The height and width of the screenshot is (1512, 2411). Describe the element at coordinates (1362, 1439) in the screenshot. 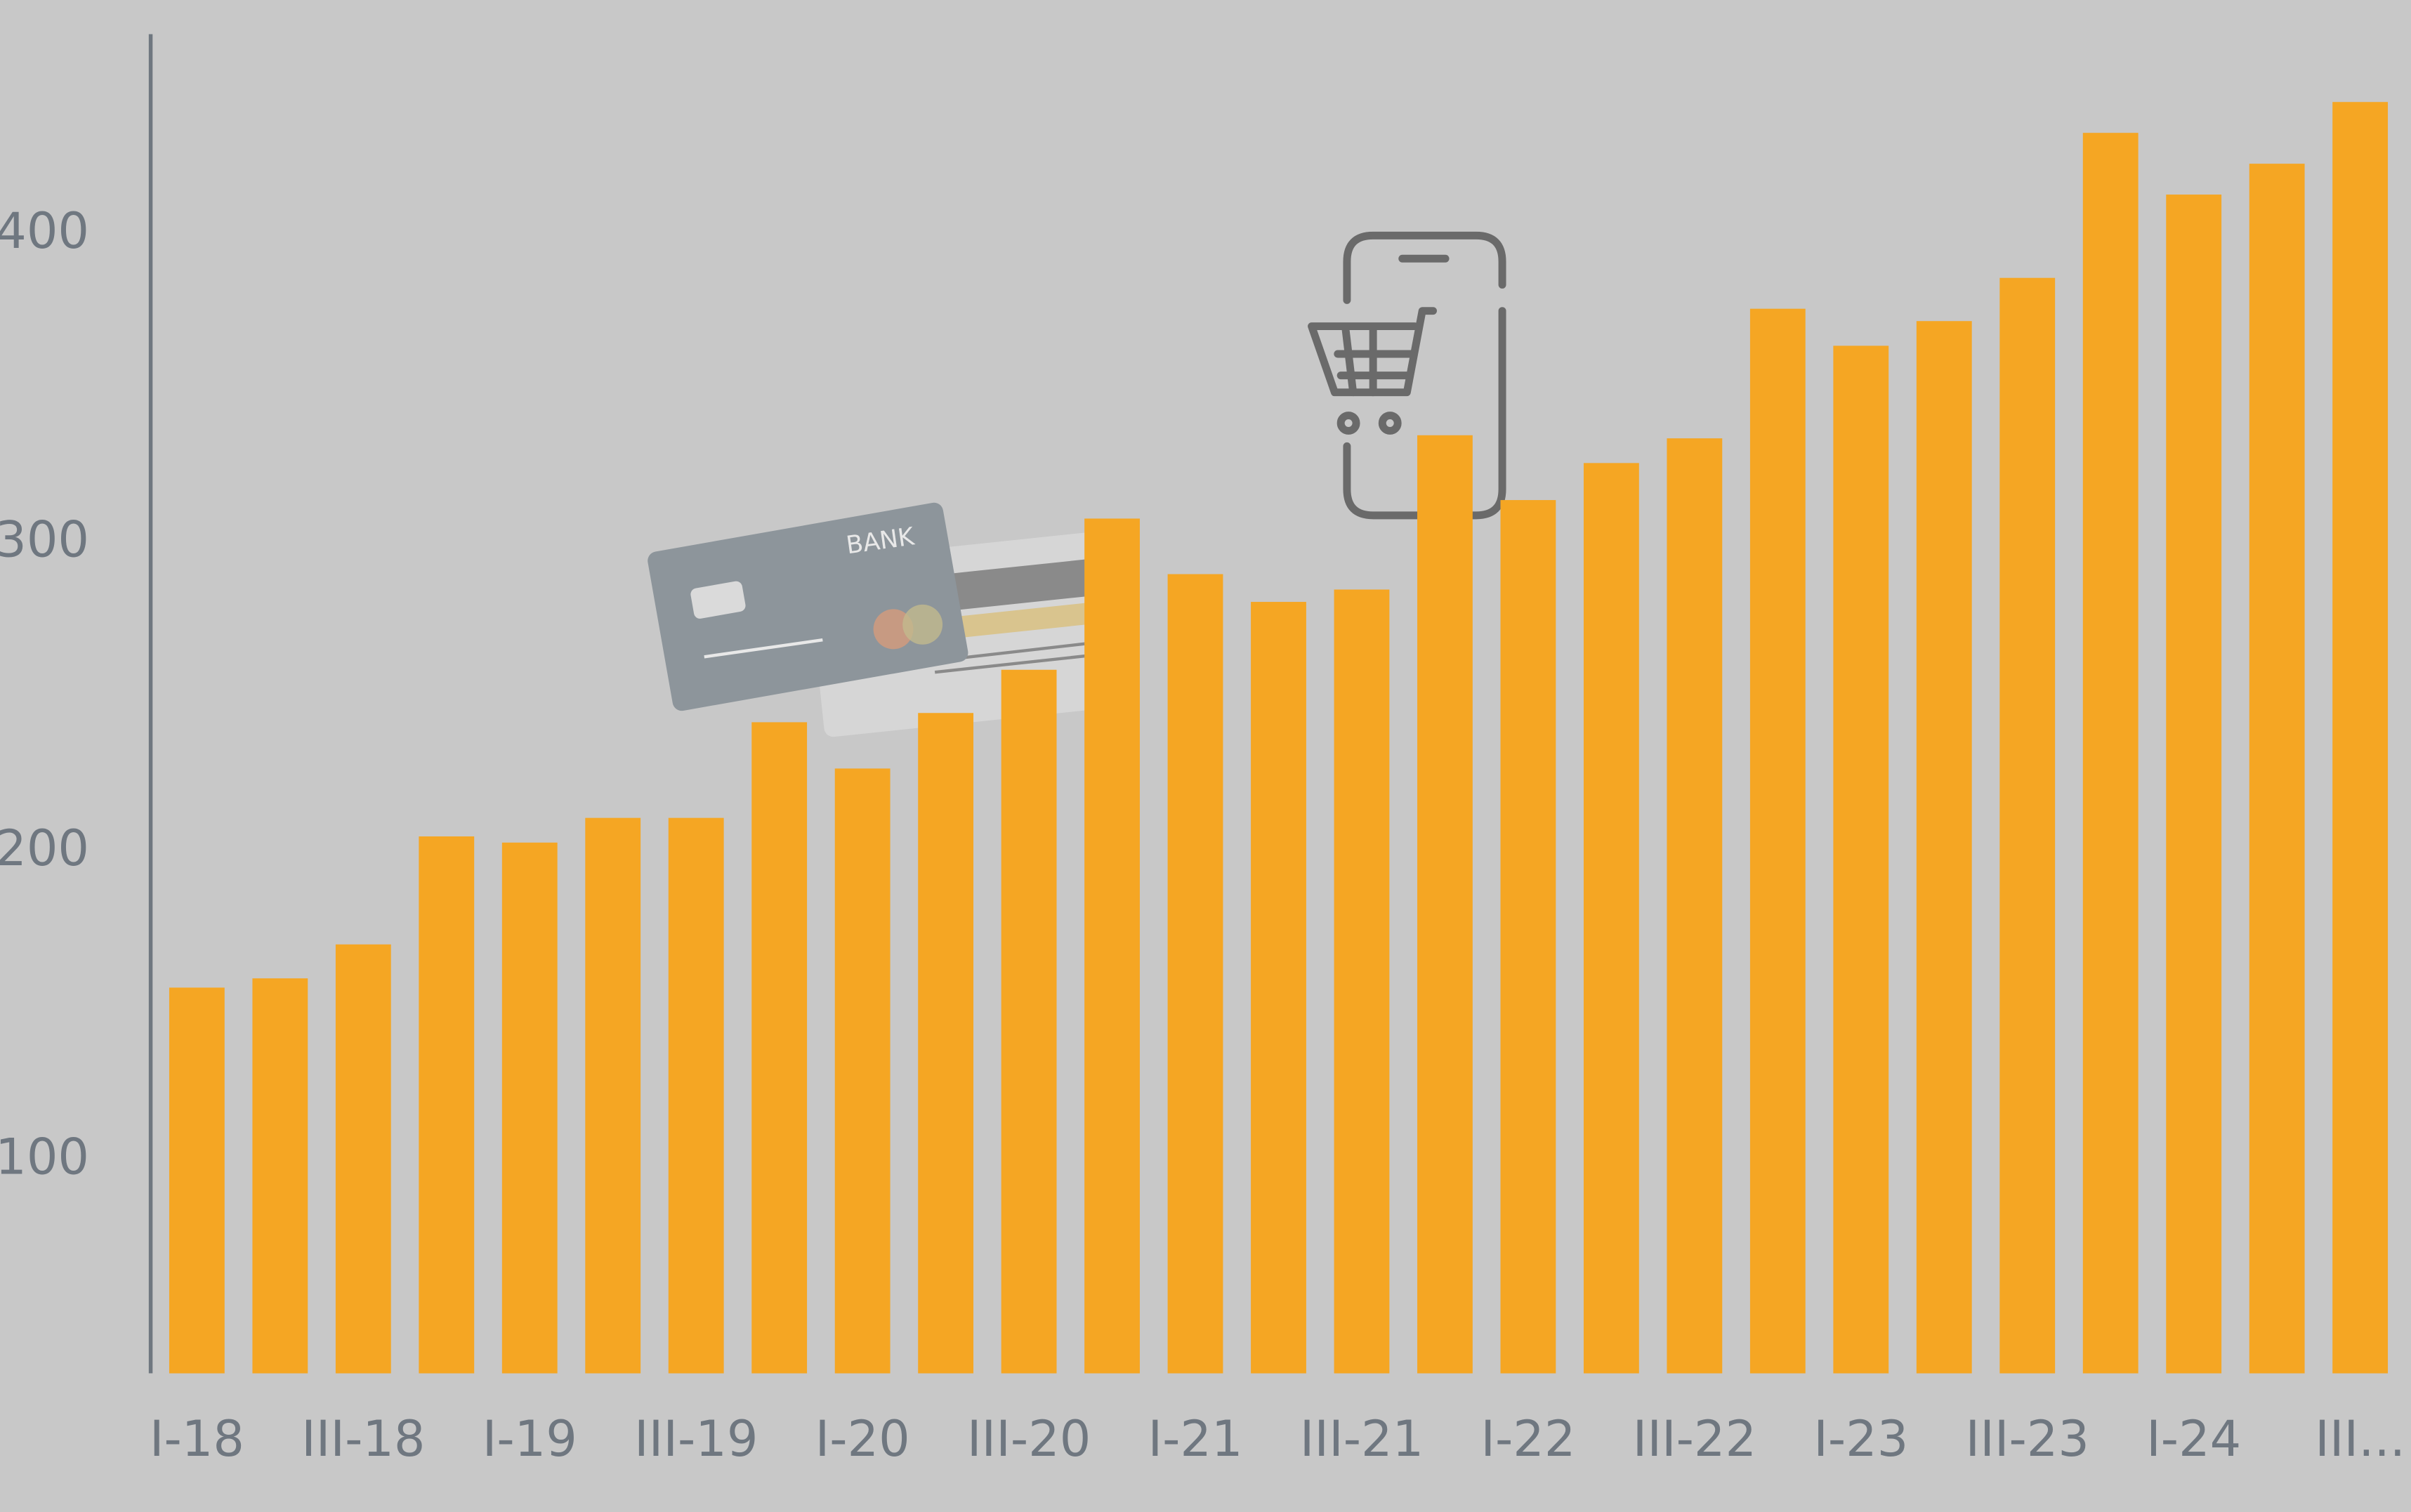

I see `x-tick-label: III-21` at that location.